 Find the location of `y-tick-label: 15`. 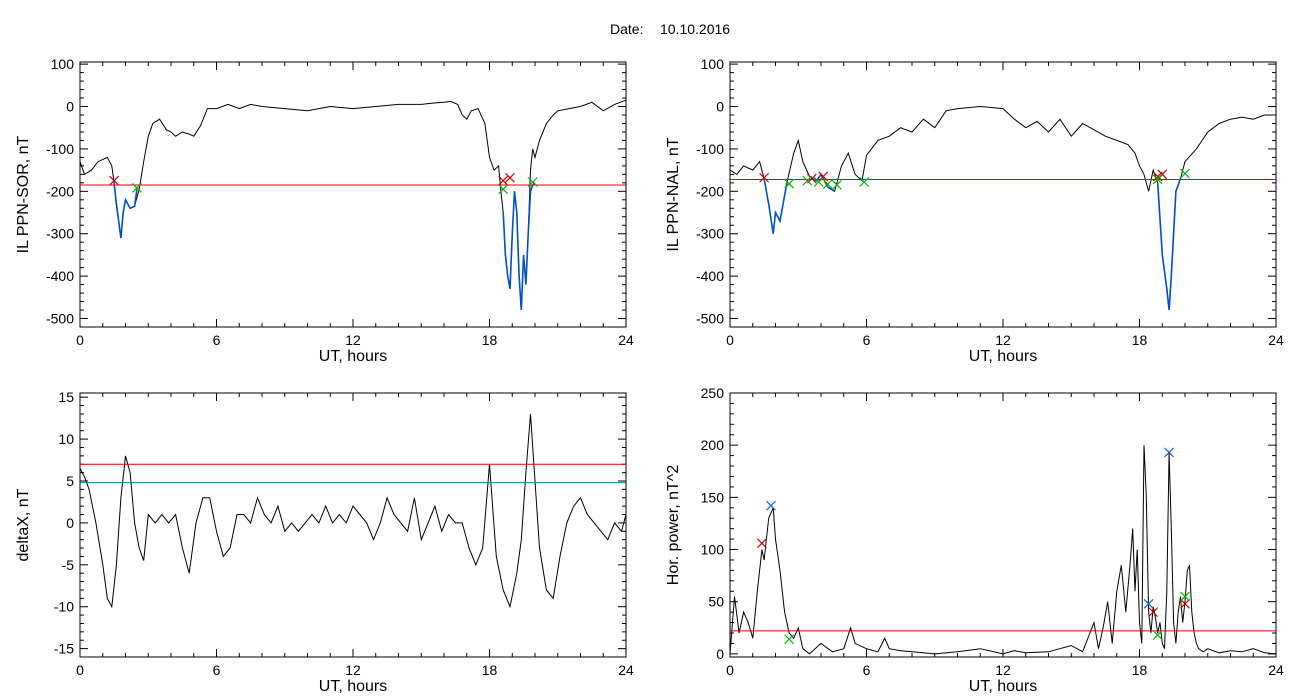

y-tick-label: 15 is located at coordinates (66, 397).